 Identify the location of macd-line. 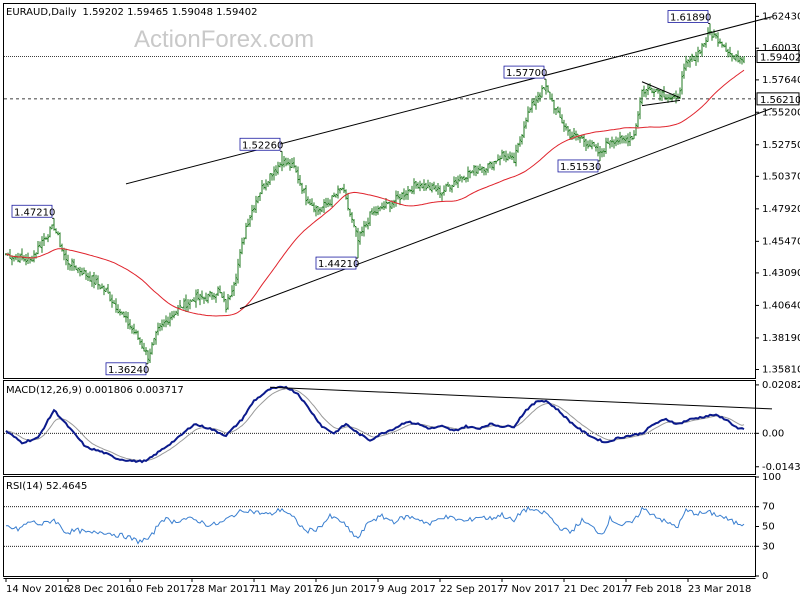
(375, 424).